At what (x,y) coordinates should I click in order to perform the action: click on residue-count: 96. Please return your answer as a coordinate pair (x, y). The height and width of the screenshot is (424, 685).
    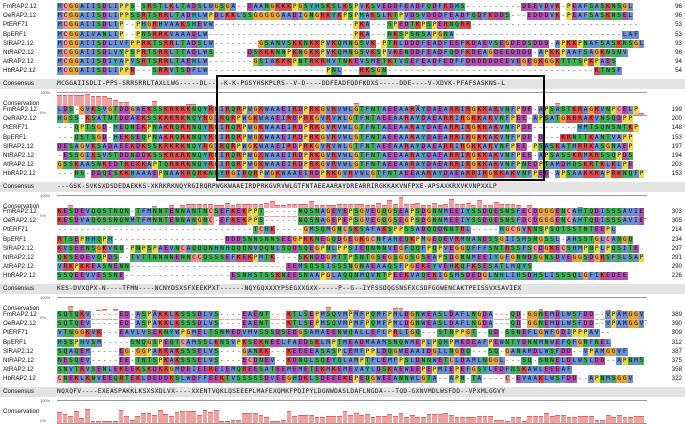
    Looking at the image, I should click on (678, 16).